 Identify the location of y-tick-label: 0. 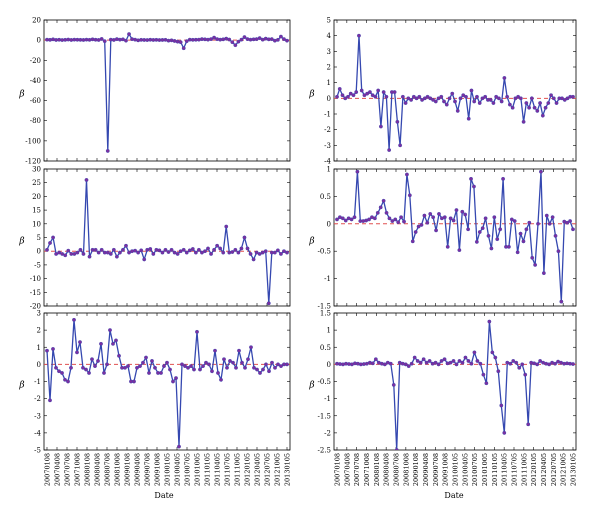
(39, 365).